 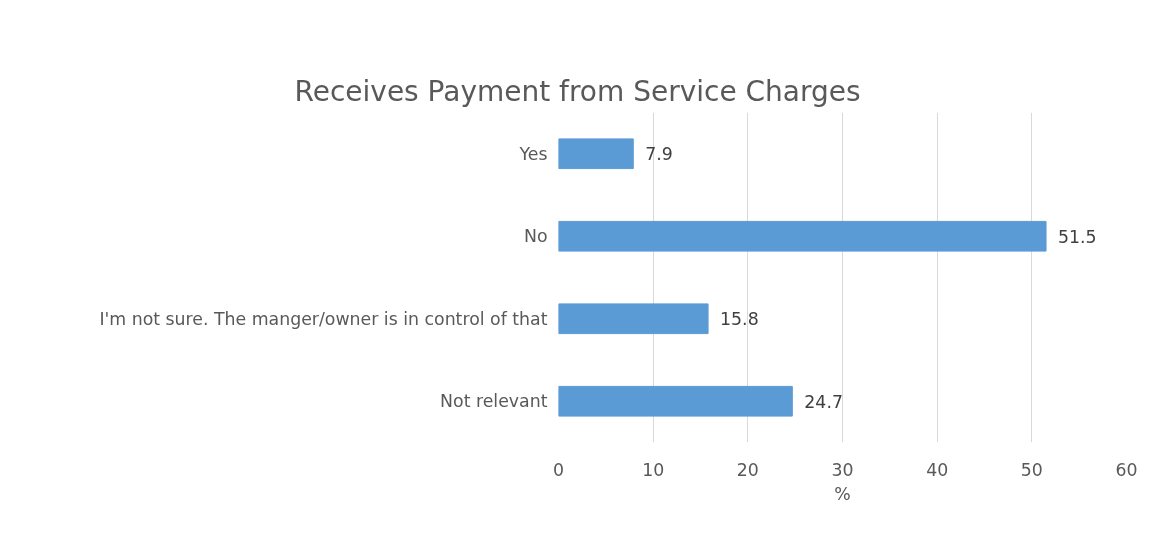 What do you see at coordinates (937, 469) in the screenshot?
I see `x-tick-label: 40` at bounding box center [937, 469].